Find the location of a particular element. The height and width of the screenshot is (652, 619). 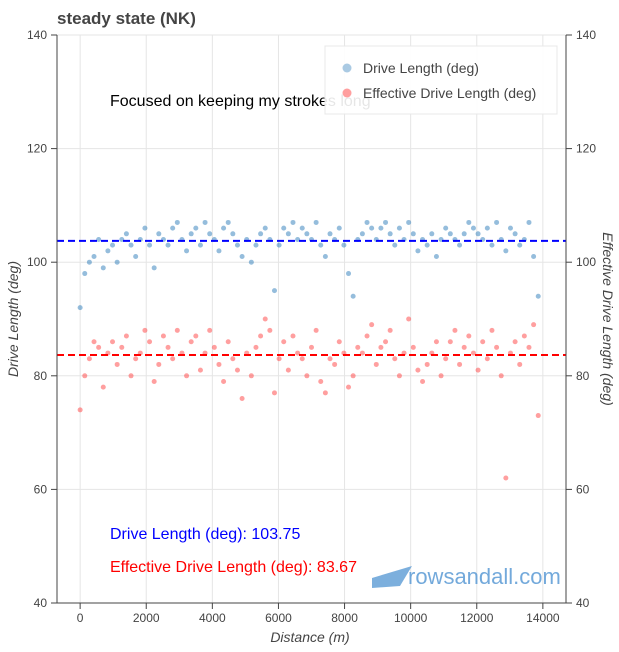

y-tick-label-right: 140 is located at coordinates (586, 35).